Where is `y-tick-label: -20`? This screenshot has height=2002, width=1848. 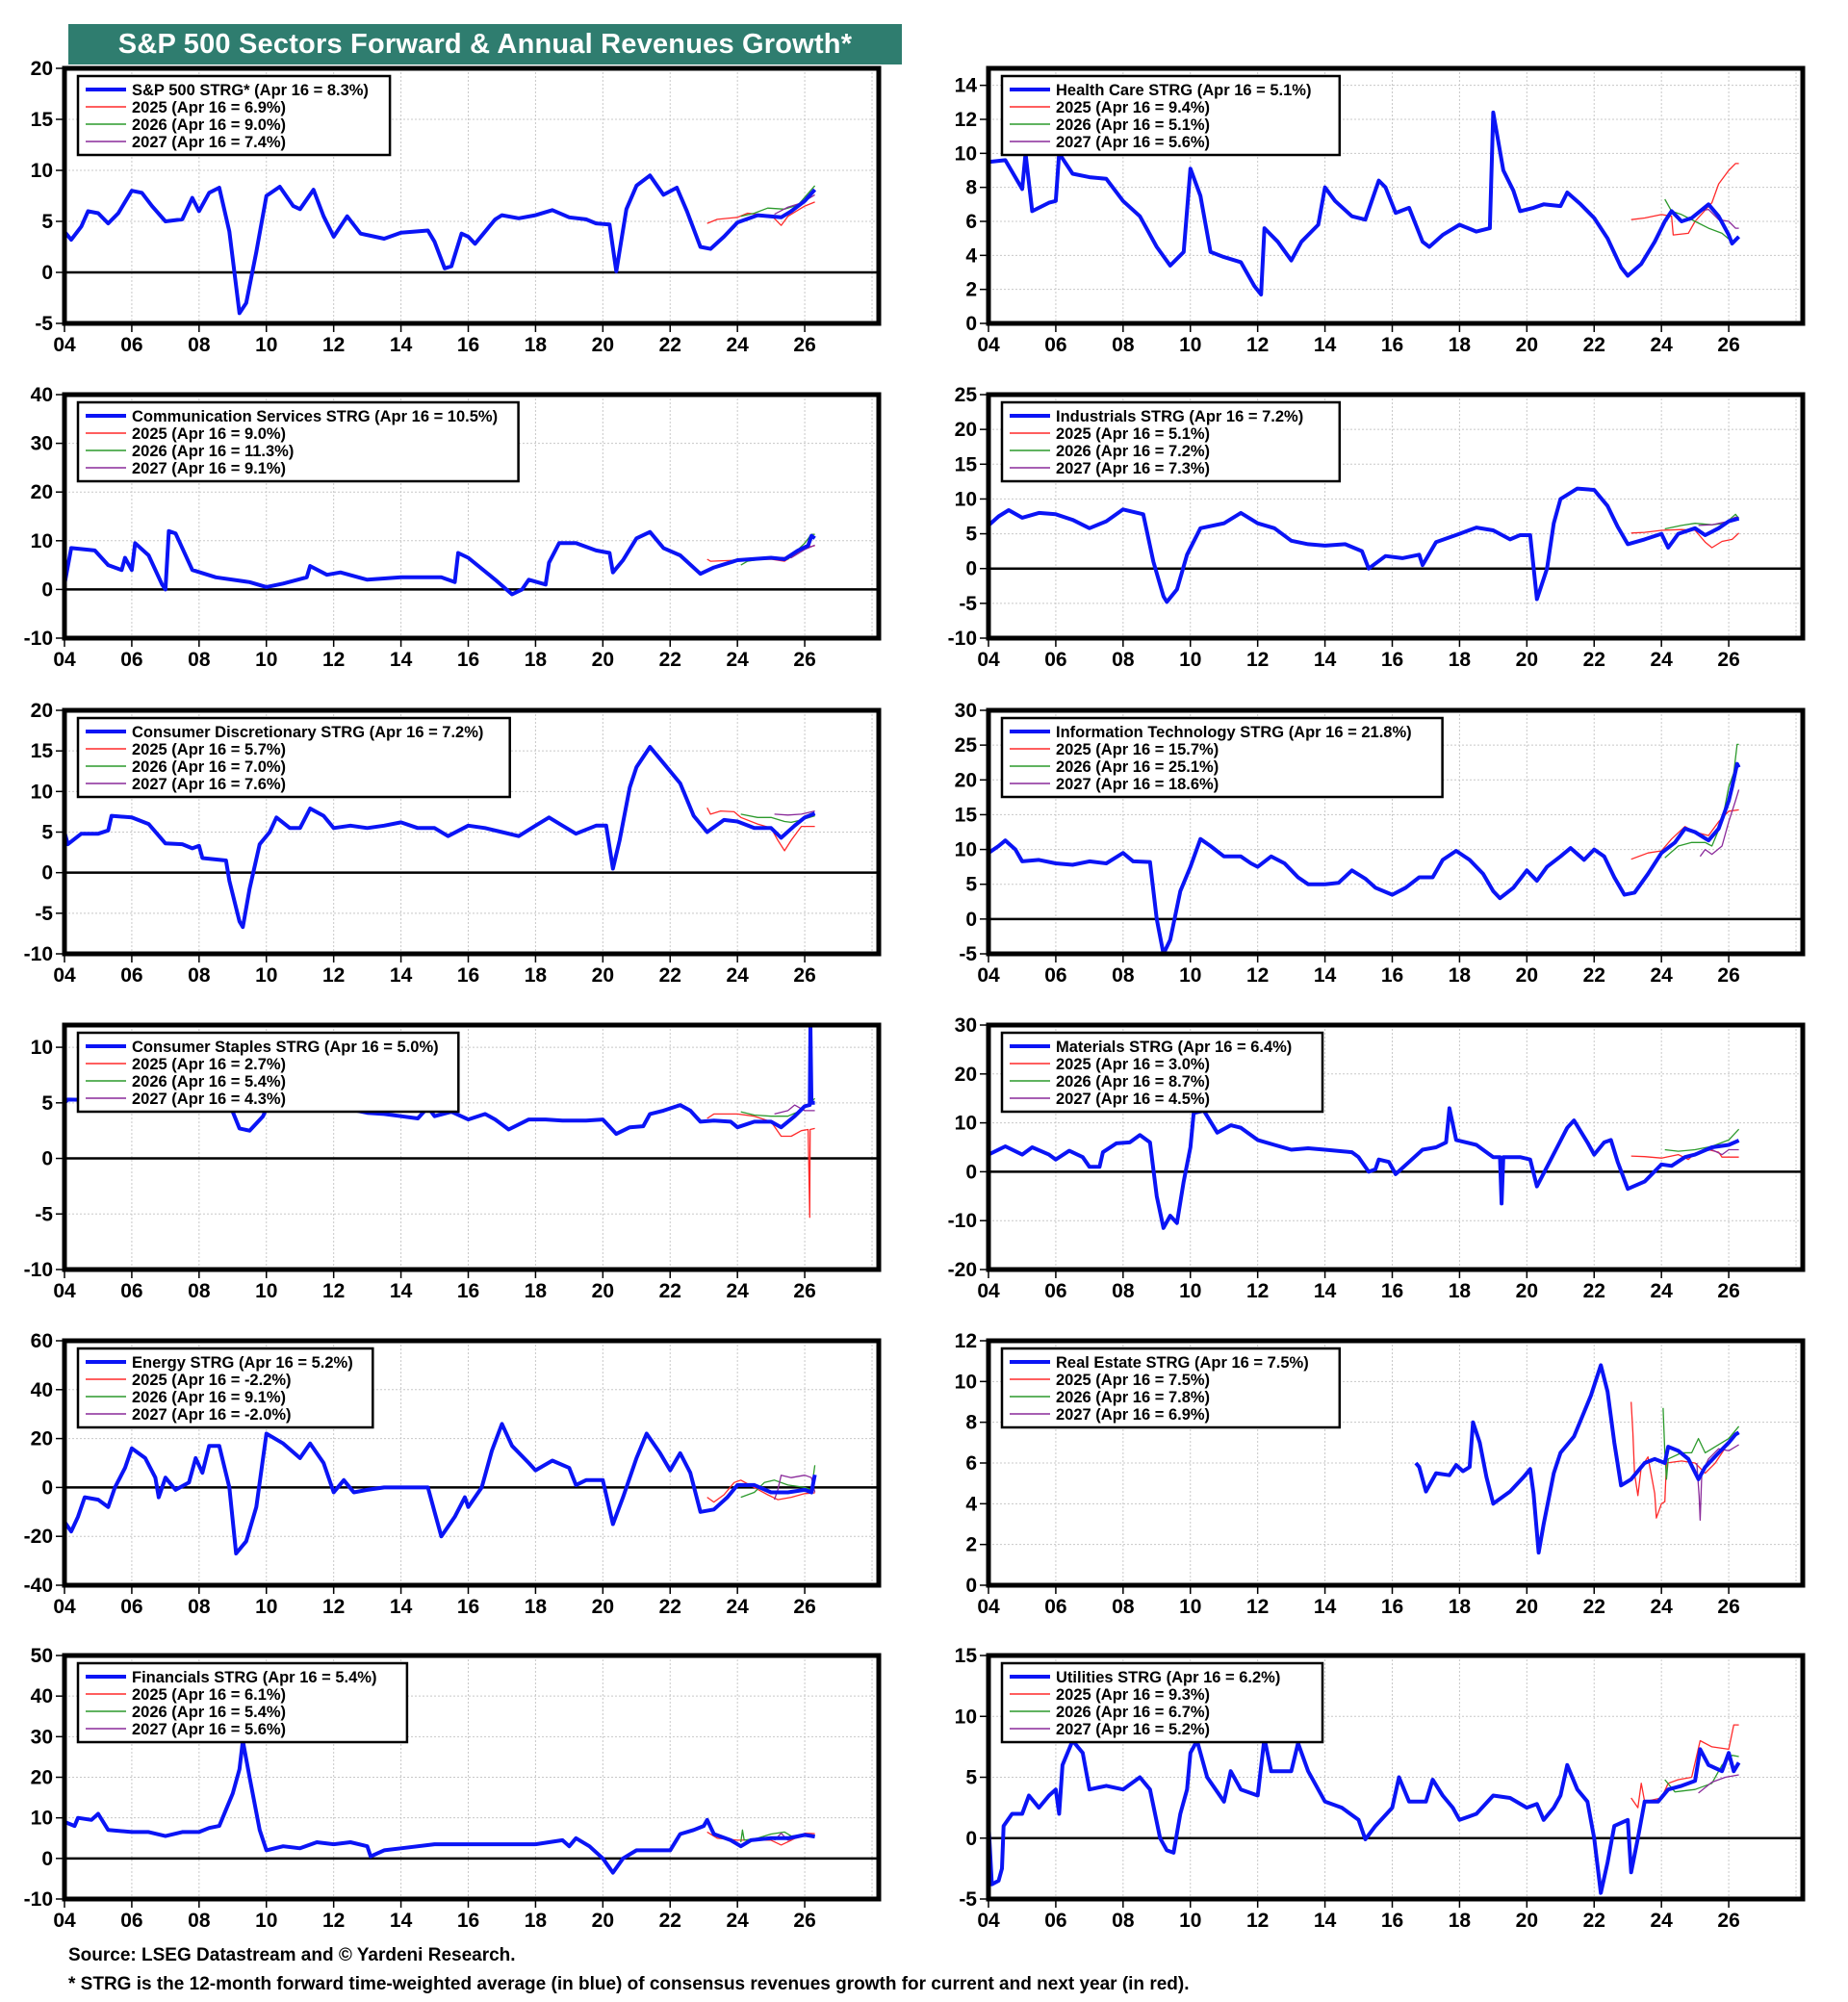 y-tick-label: -20 is located at coordinates (38, 1537).